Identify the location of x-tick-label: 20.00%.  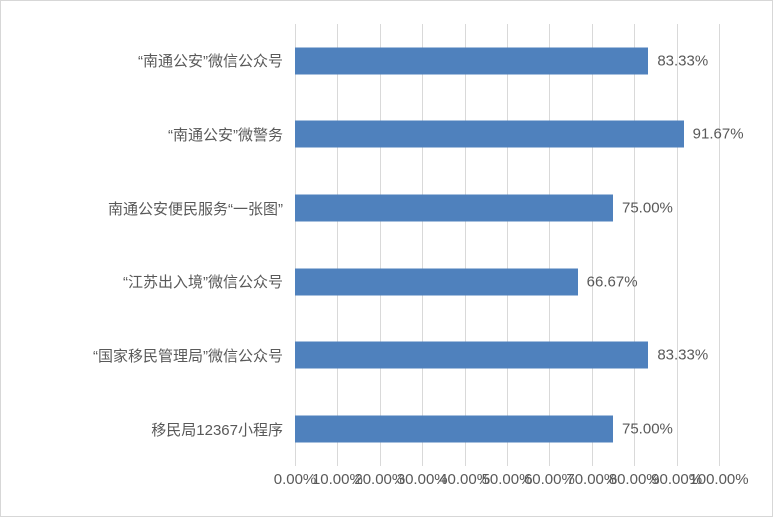
(380, 479).